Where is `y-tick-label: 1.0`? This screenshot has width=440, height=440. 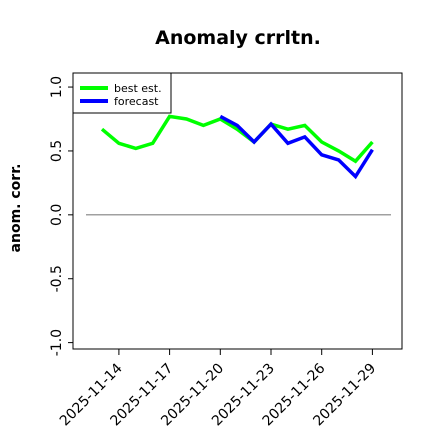 y-tick-label: 1.0 is located at coordinates (57, 87).